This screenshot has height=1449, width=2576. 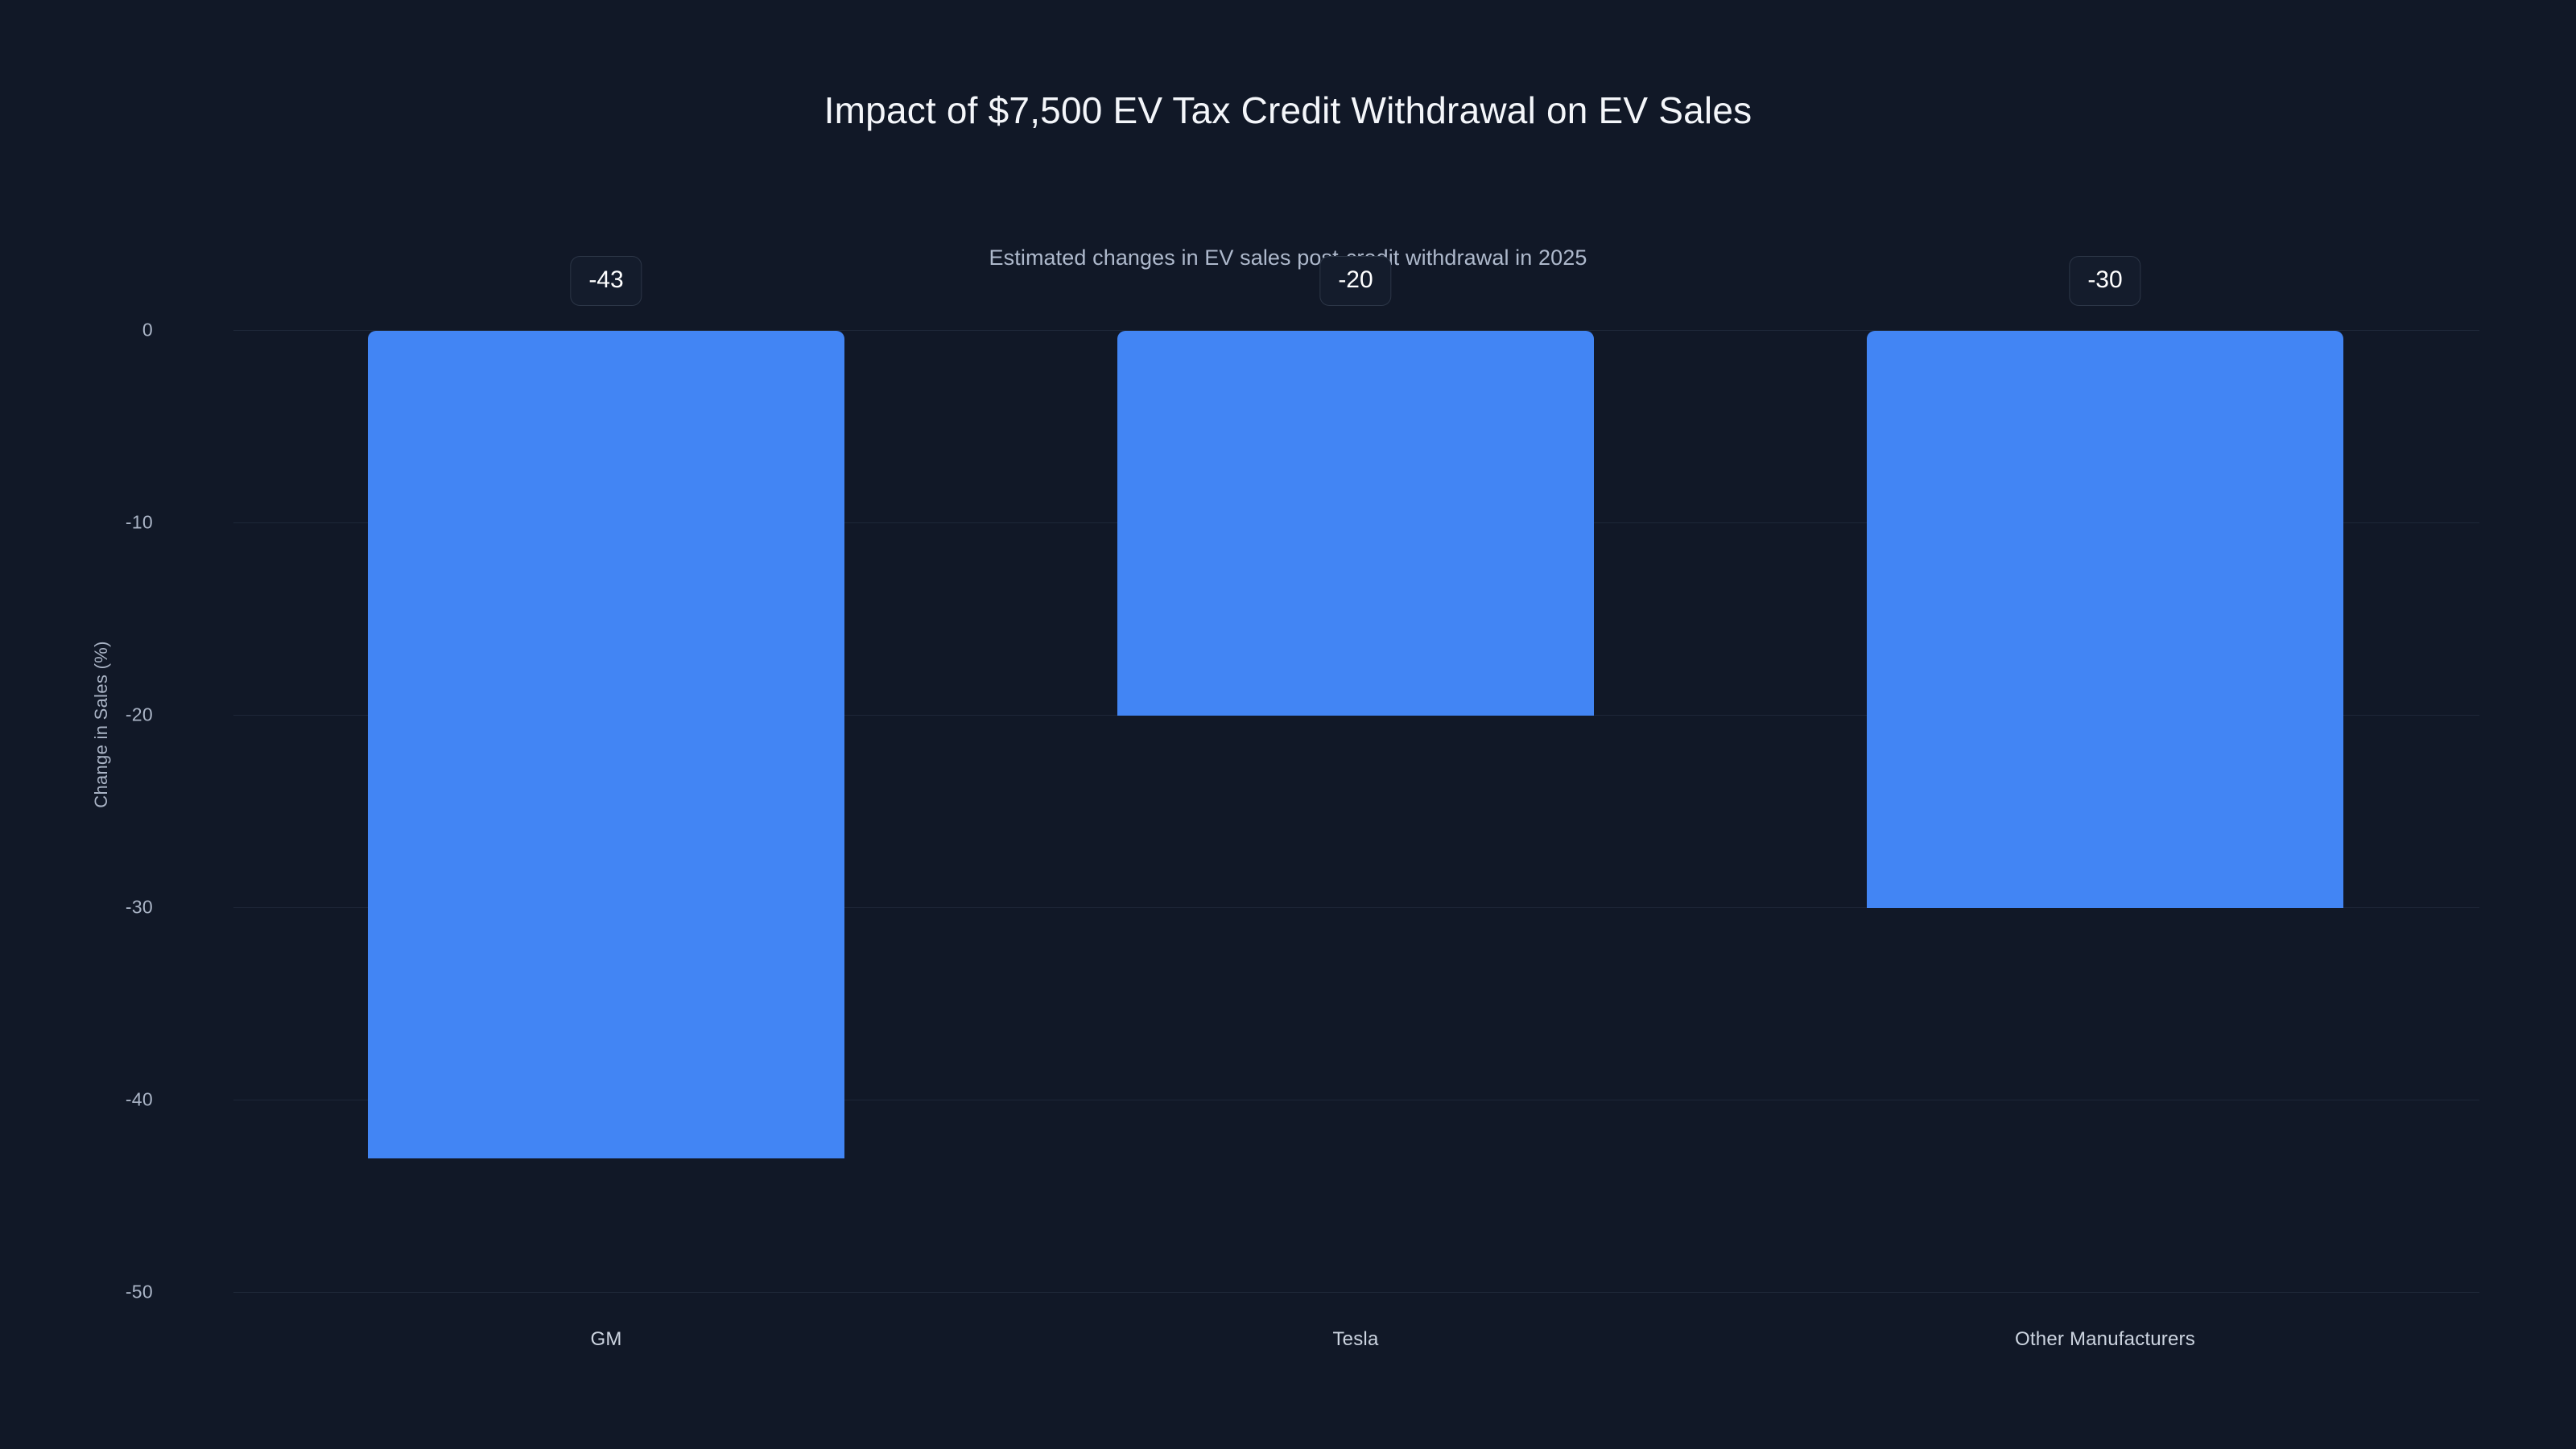 What do you see at coordinates (139, 714) in the screenshot?
I see `y-tick-label: -20` at bounding box center [139, 714].